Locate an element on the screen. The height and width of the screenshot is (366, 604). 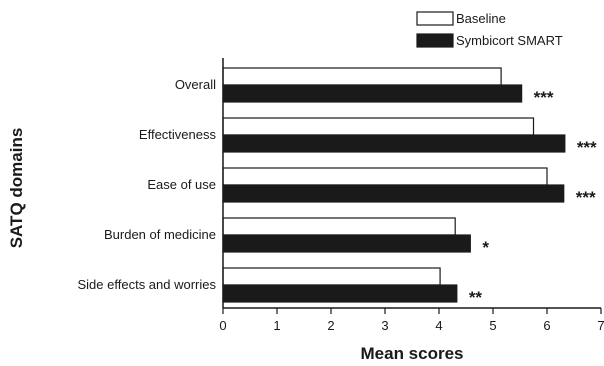
x-tick-label: 1 is located at coordinates (276, 325).